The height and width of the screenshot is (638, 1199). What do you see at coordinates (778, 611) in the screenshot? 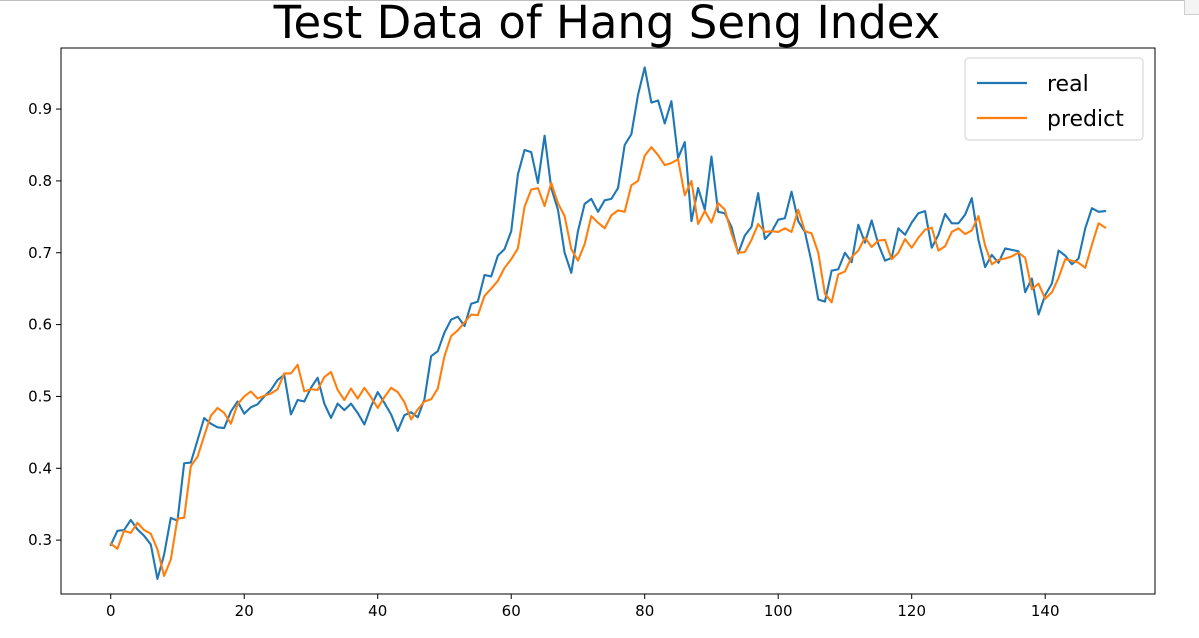
I see `x-tick-label: 100` at bounding box center [778, 611].